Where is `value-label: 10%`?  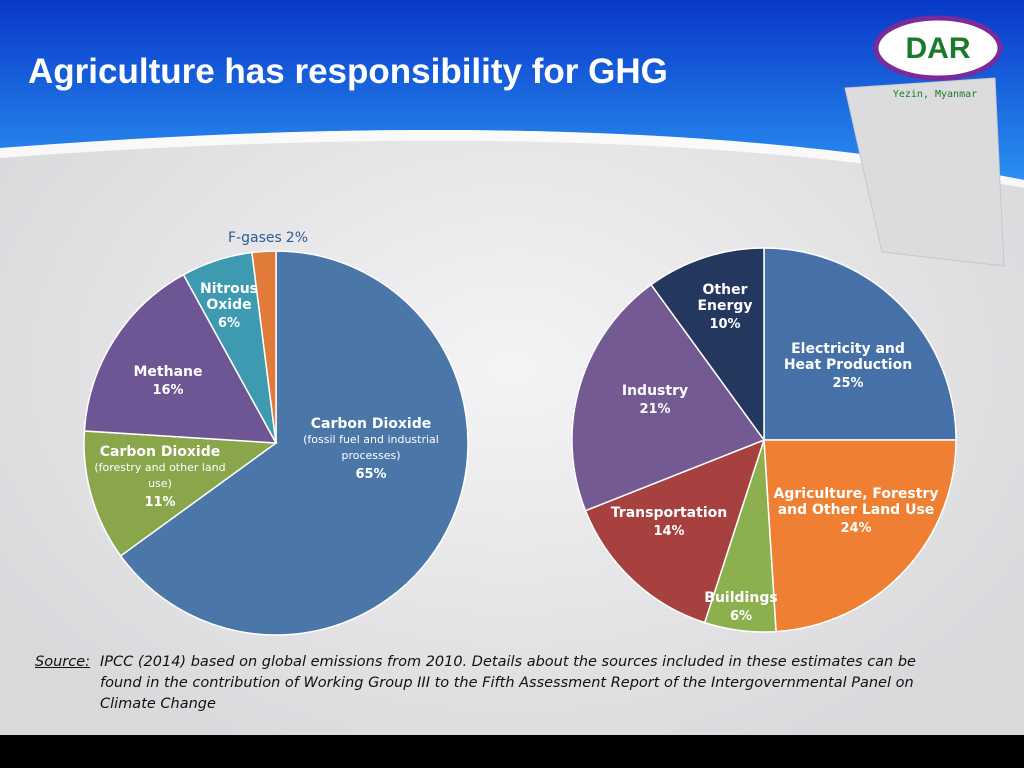 value-label: 10% is located at coordinates (725, 324).